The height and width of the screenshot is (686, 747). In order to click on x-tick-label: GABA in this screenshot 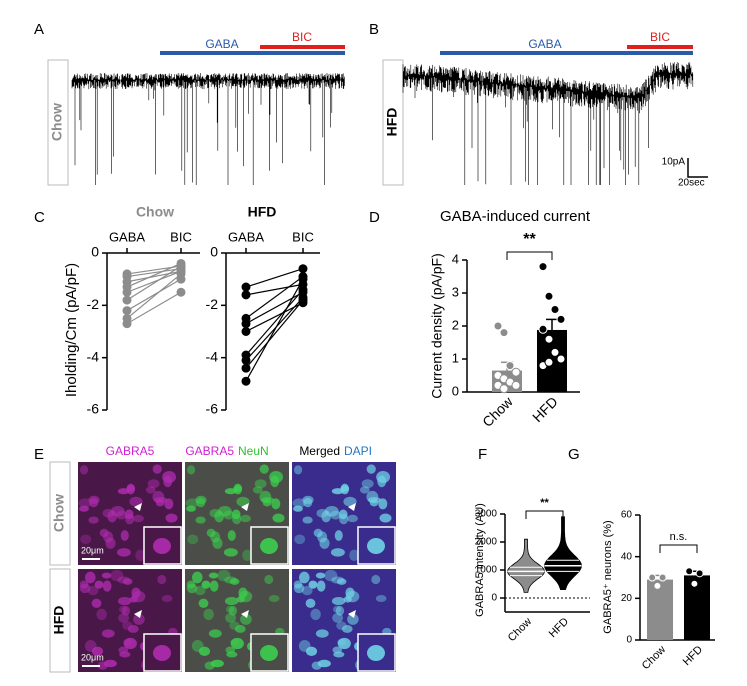, I will do `click(246, 236)`.